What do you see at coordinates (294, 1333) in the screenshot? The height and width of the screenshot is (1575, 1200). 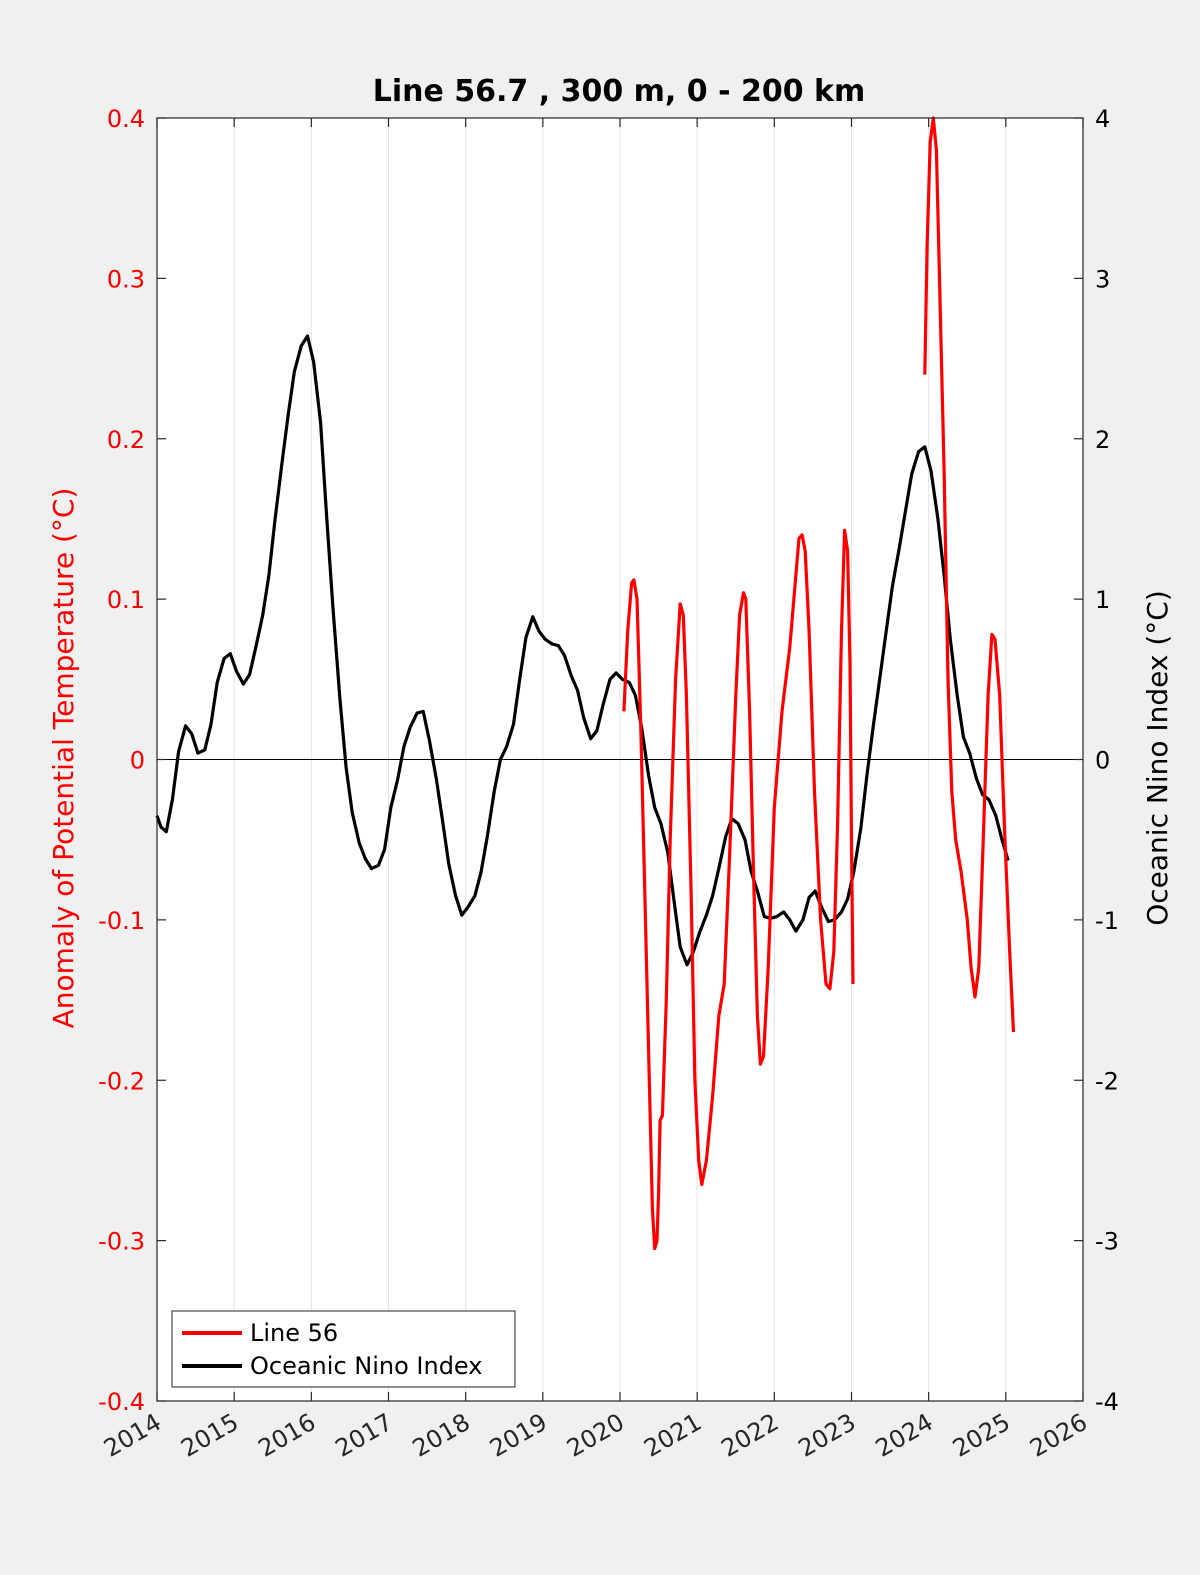 I see `legend-label-line-56: Line 56` at bounding box center [294, 1333].